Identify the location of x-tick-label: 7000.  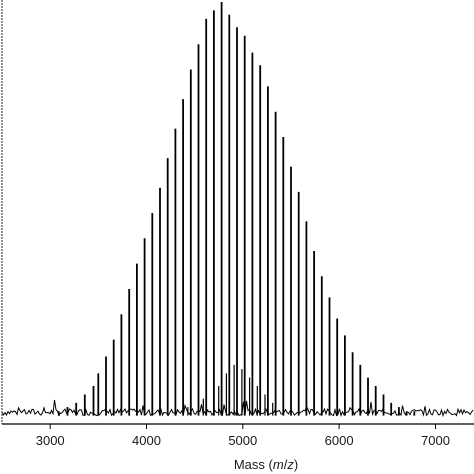
(435, 440).